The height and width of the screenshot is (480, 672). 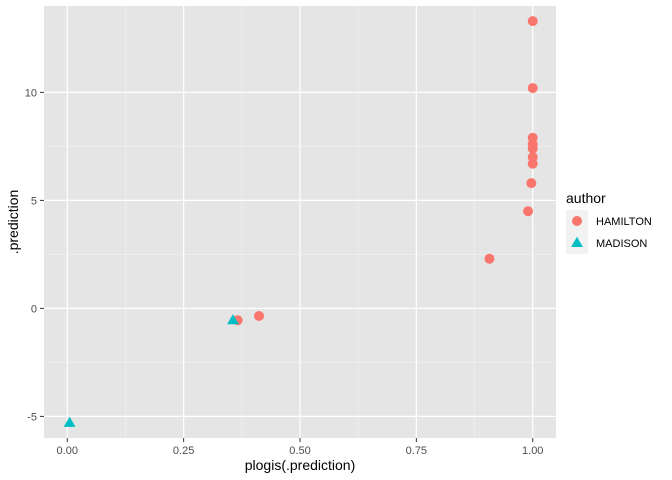 What do you see at coordinates (532, 451) in the screenshot?
I see `x-tick-label: 1.00` at bounding box center [532, 451].